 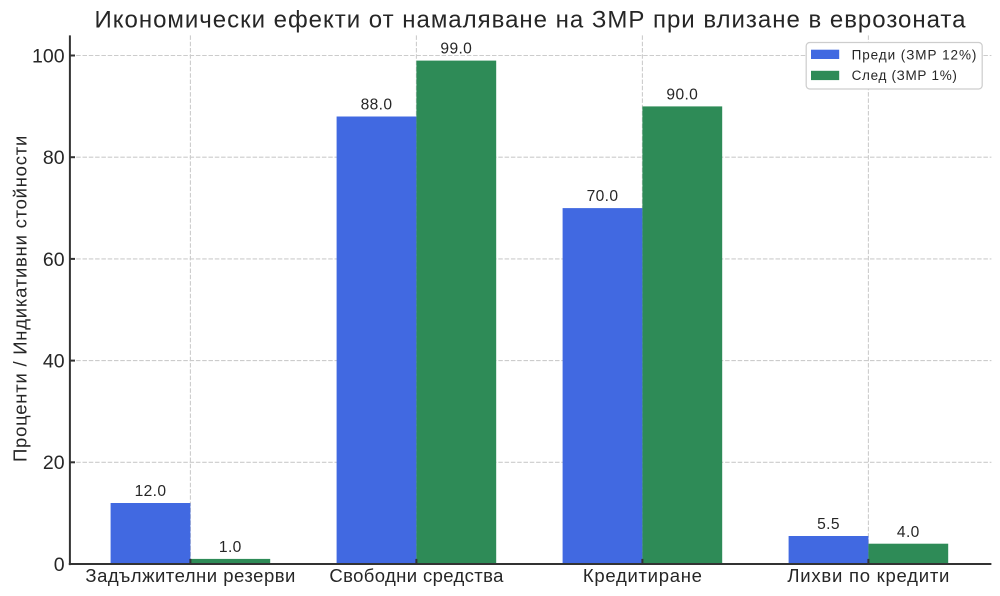 I want to click on svg-text: 4.0, so click(x=908, y=532).